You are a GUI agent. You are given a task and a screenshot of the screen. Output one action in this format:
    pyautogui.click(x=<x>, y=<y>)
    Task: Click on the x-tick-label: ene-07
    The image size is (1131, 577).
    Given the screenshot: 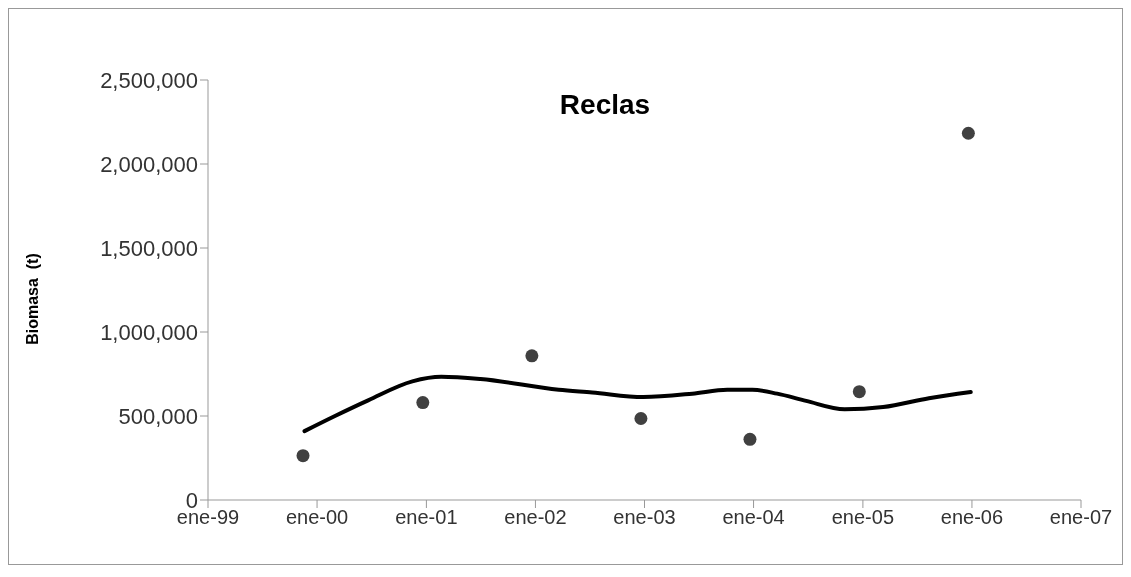 What is the action you would take?
    pyautogui.click(x=1081, y=517)
    